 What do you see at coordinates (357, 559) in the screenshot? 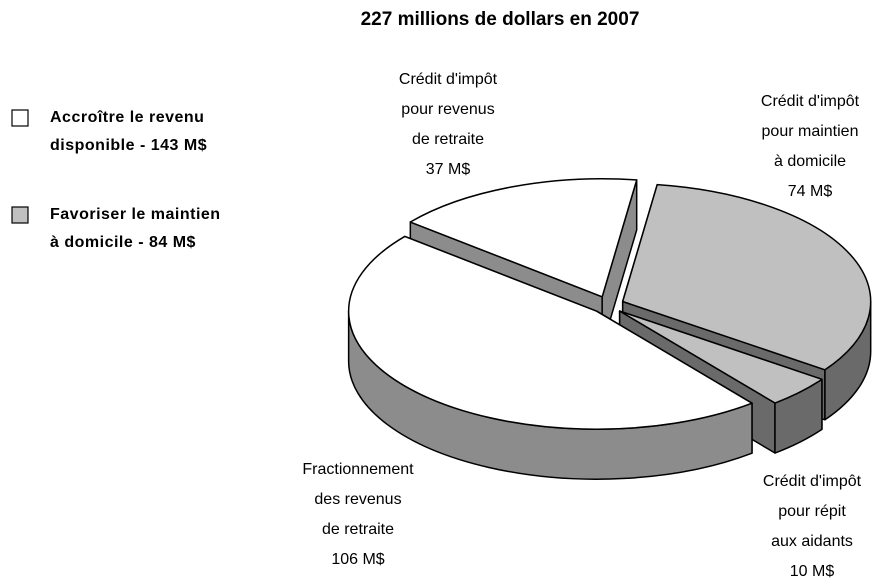
I see `value-label: 106 M$` at bounding box center [357, 559].